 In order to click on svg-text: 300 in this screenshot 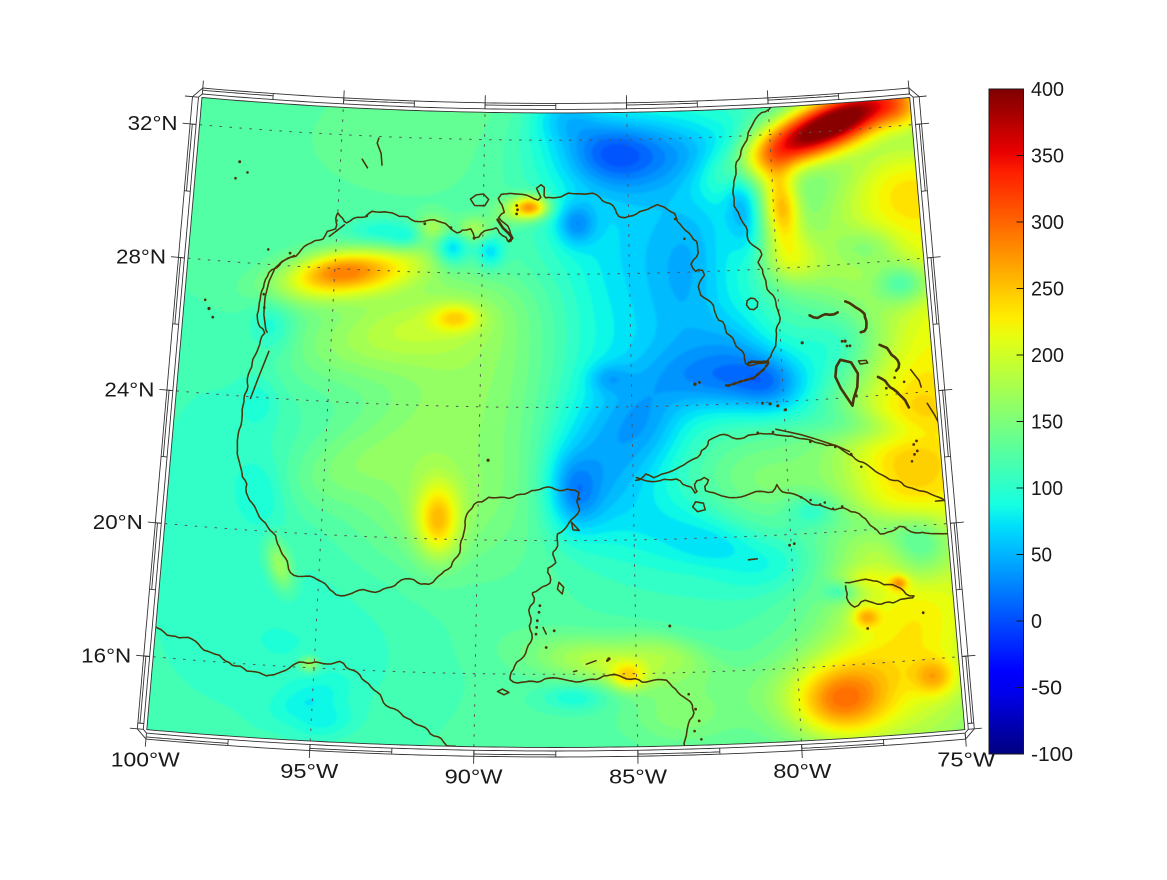, I will do `click(1047, 222)`.